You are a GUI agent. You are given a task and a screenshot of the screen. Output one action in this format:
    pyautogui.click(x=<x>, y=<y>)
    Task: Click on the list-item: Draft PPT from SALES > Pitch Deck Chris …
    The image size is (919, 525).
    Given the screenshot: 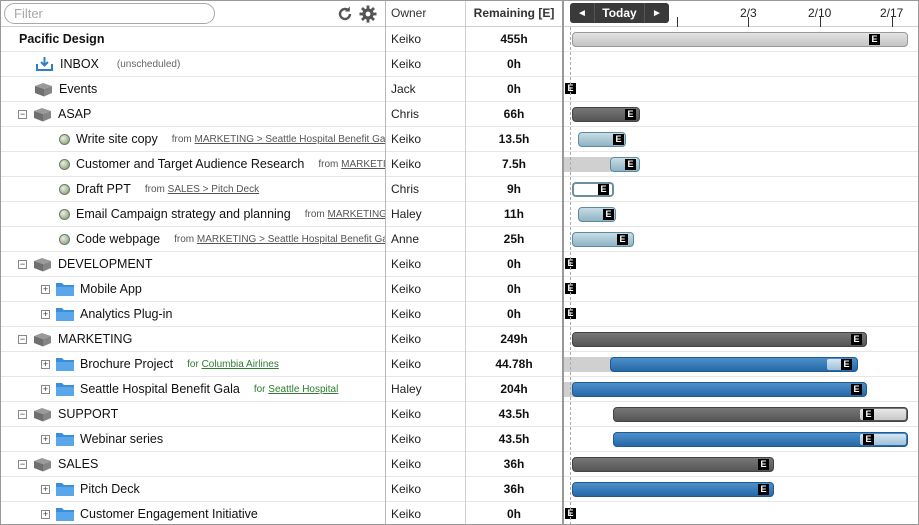 What is the action you would take?
    pyautogui.click(x=459, y=189)
    